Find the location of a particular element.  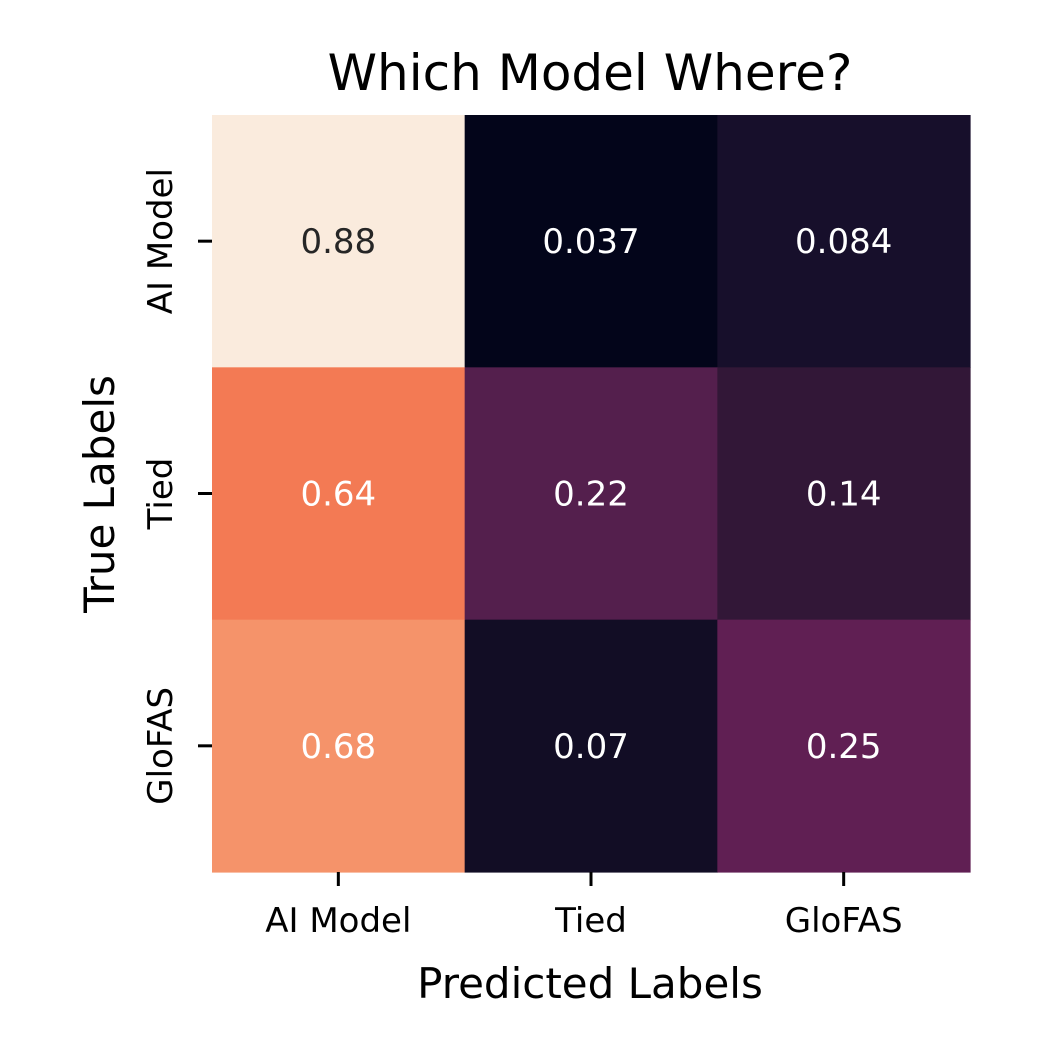

y-tick-label-glofas: GloFAS is located at coordinates (161, 746).